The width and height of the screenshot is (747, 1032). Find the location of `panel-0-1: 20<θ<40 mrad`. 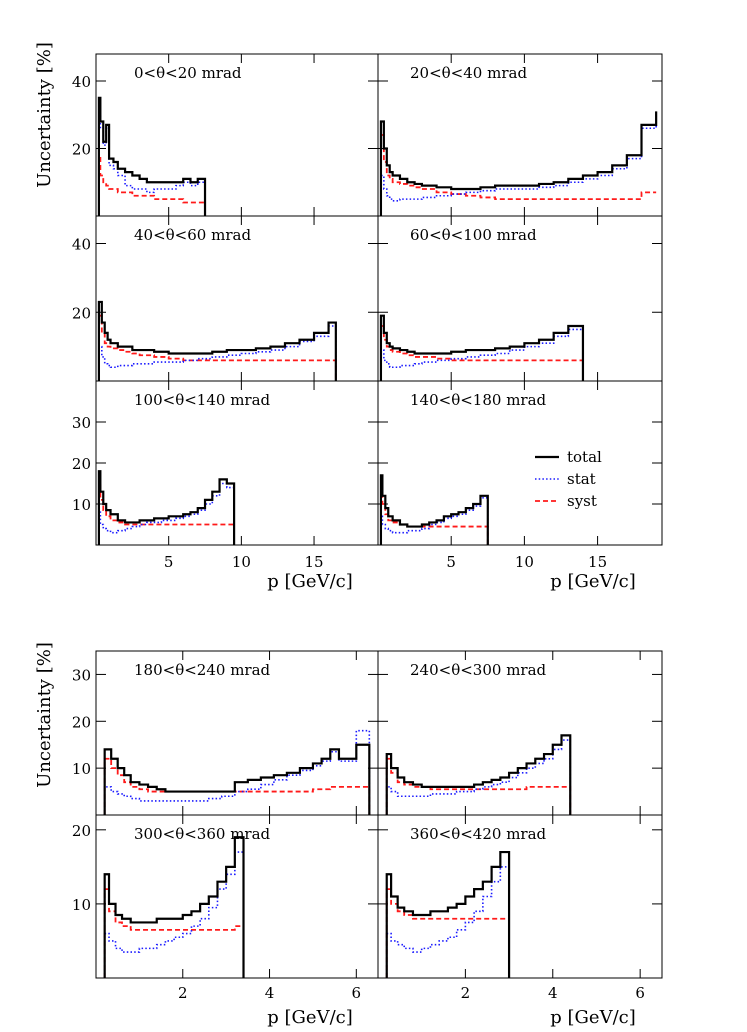

panel-0-1: 20<θ<40 mrad is located at coordinates (520, 135).